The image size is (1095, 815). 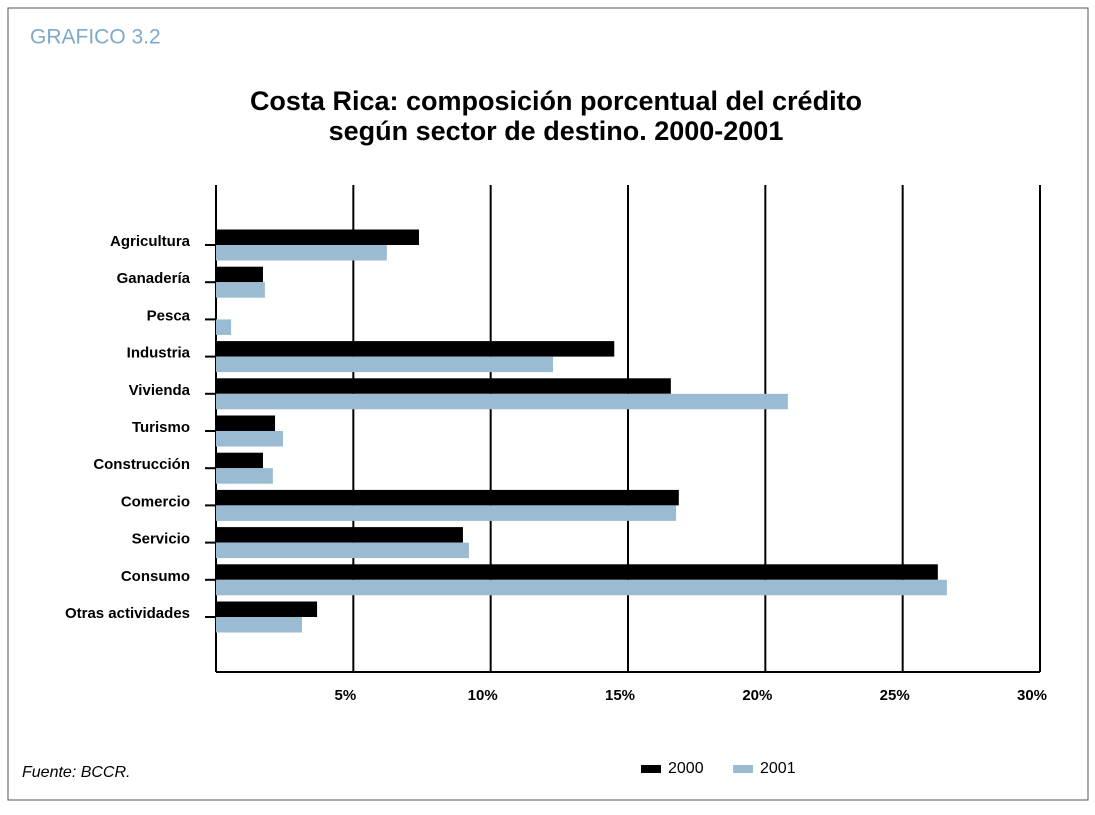 I want to click on x-tick-label: 20%, so click(x=757, y=695).